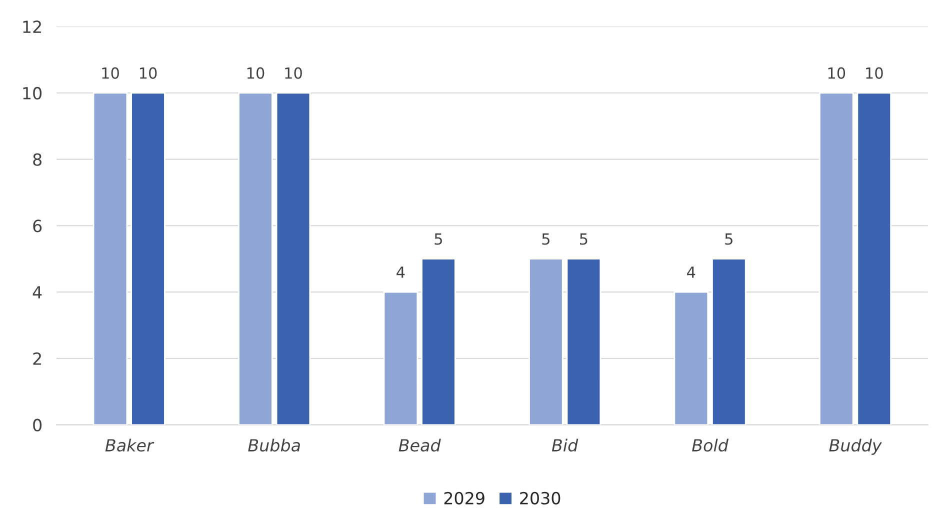  What do you see at coordinates (37, 226) in the screenshot?
I see `y-tick-label: 6` at bounding box center [37, 226].